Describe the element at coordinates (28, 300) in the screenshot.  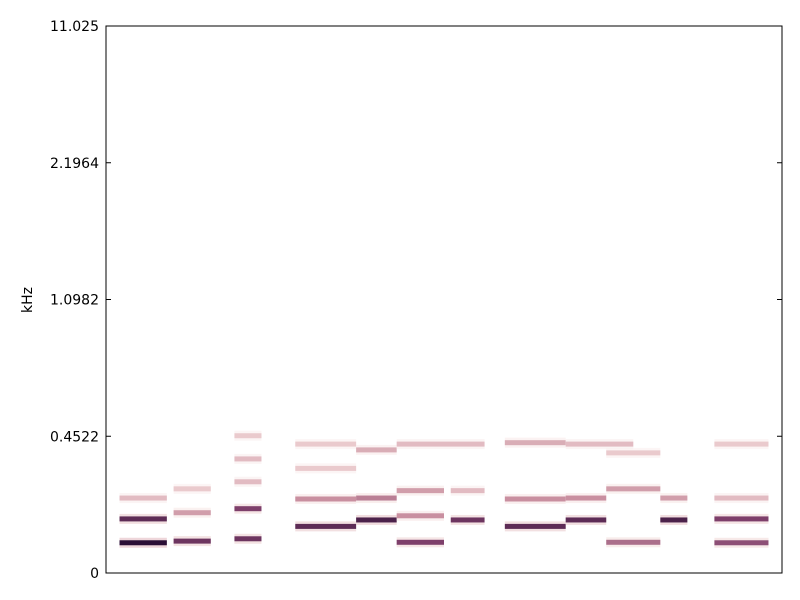
I see `y-axis-label: kHz` at that location.